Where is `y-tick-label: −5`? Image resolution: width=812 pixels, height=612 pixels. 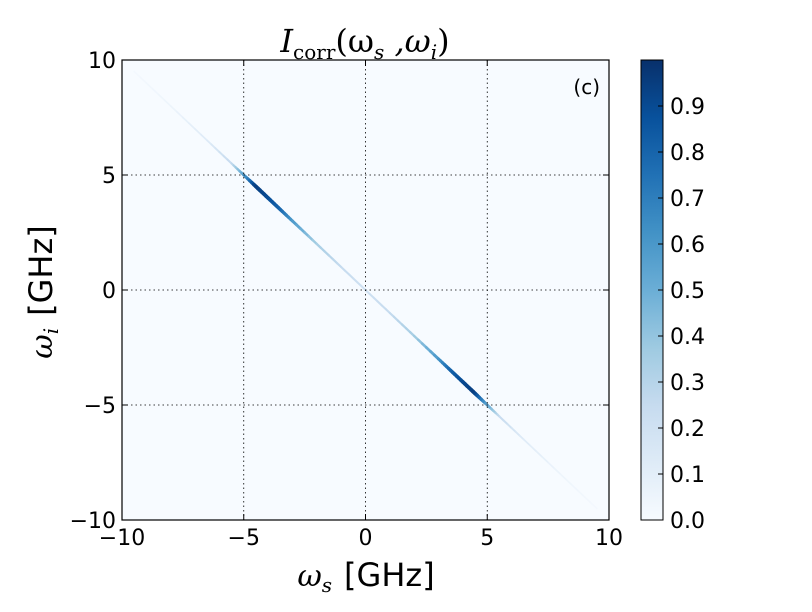
y-tick-label: −5 is located at coordinates (100, 406).